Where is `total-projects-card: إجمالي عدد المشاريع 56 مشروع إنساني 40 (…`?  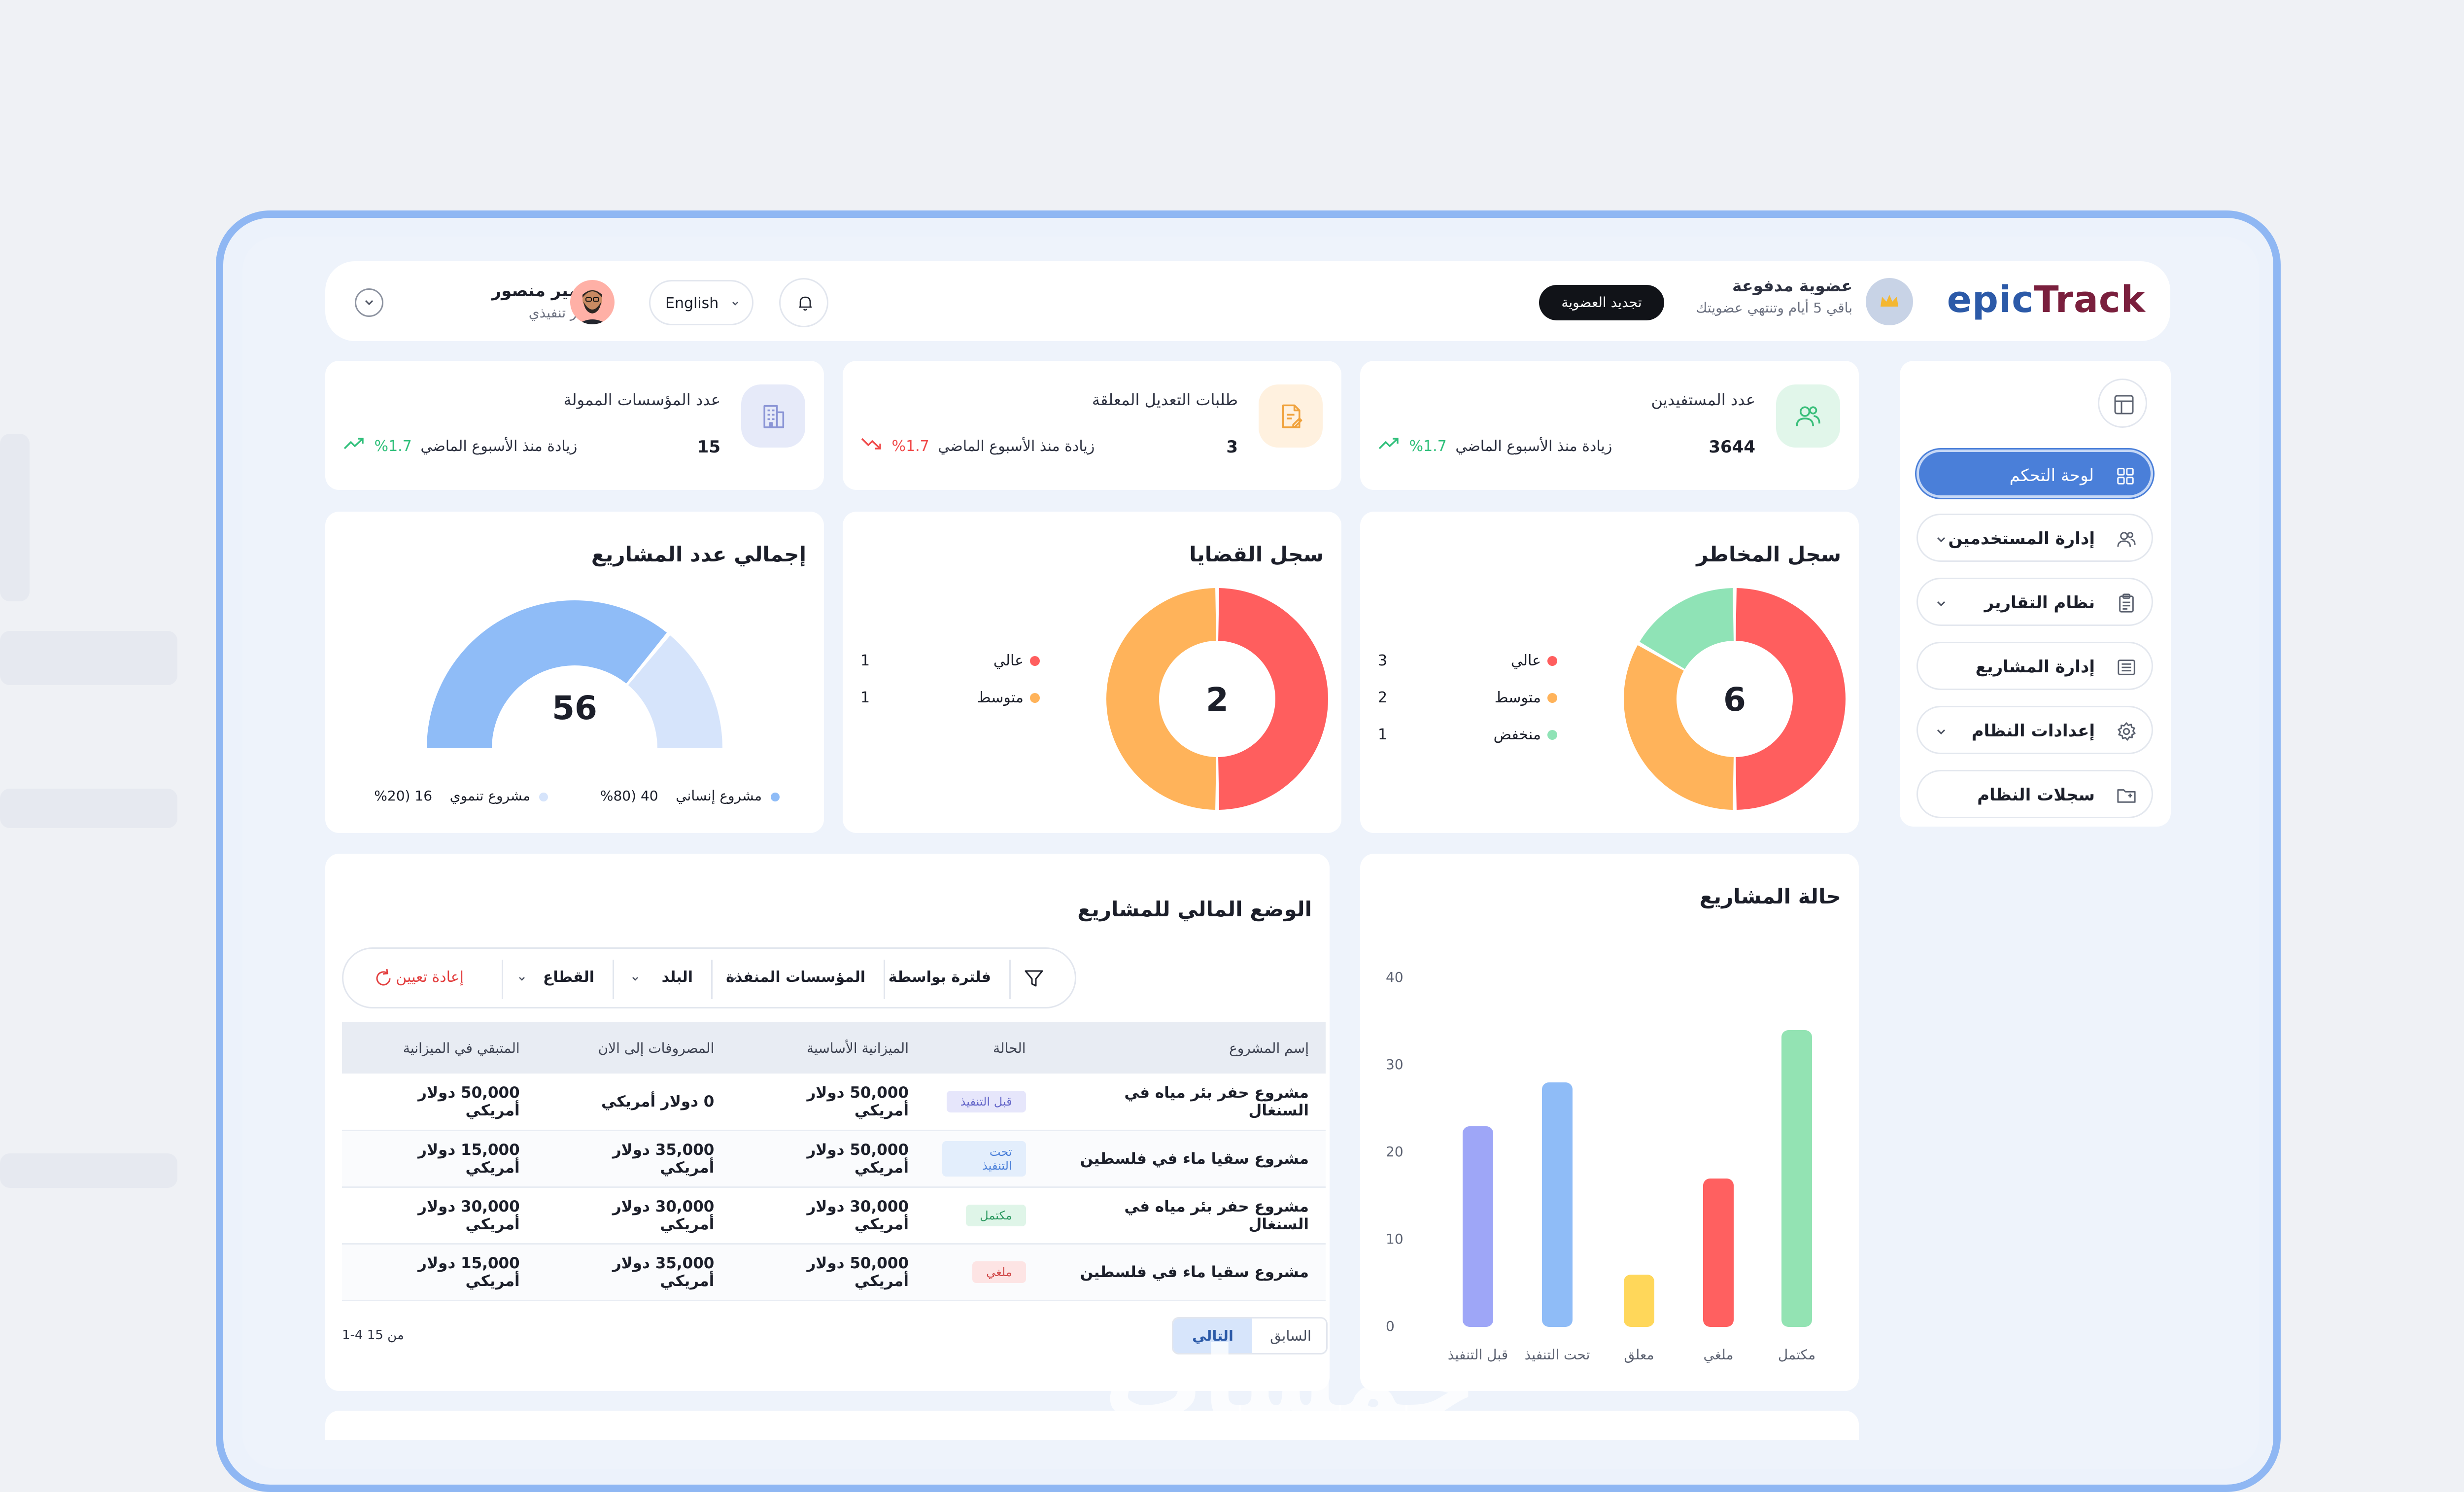 total-projects-card: إجمالي عدد المشاريع 56 مشروع إنساني 40 (… is located at coordinates (574, 672).